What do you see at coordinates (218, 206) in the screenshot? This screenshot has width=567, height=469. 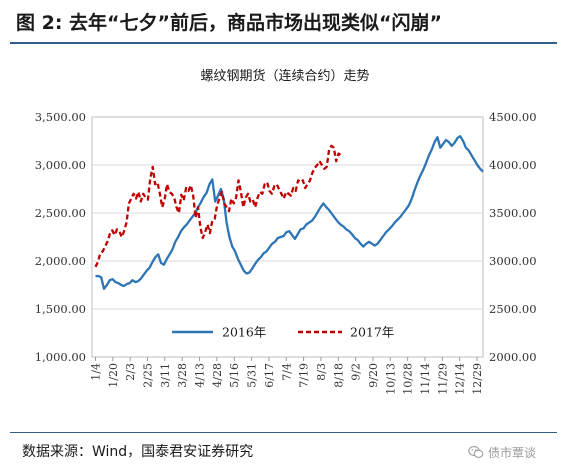 I see `series-2017-line` at bounding box center [218, 206].